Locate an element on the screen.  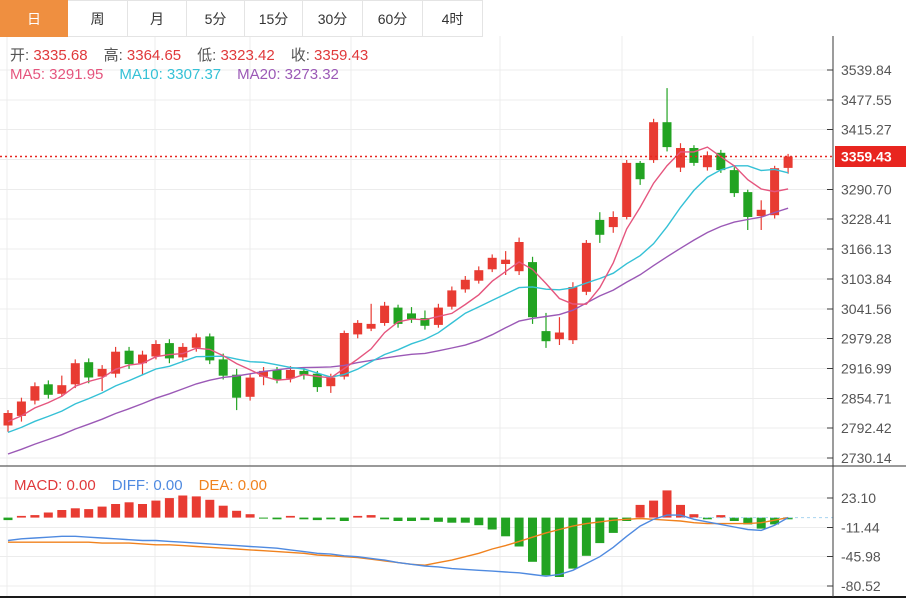
tab-30分: 30分 is located at coordinates (333, 18).